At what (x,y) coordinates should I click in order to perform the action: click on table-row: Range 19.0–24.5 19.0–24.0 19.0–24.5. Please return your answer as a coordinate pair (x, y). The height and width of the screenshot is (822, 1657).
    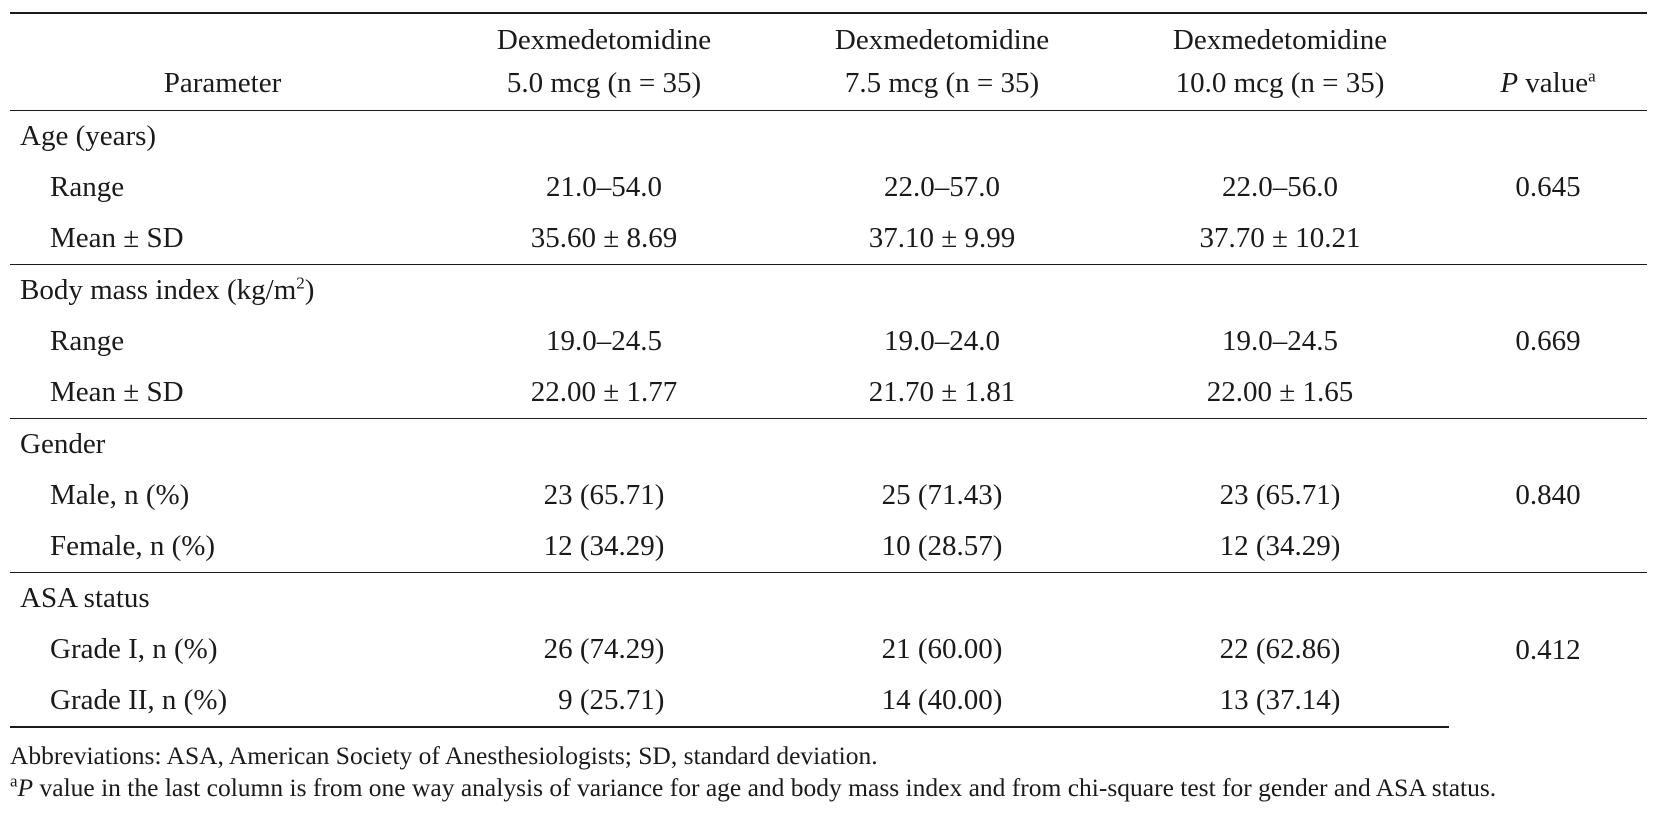
    Looking at the image, I should click on (828, 341).